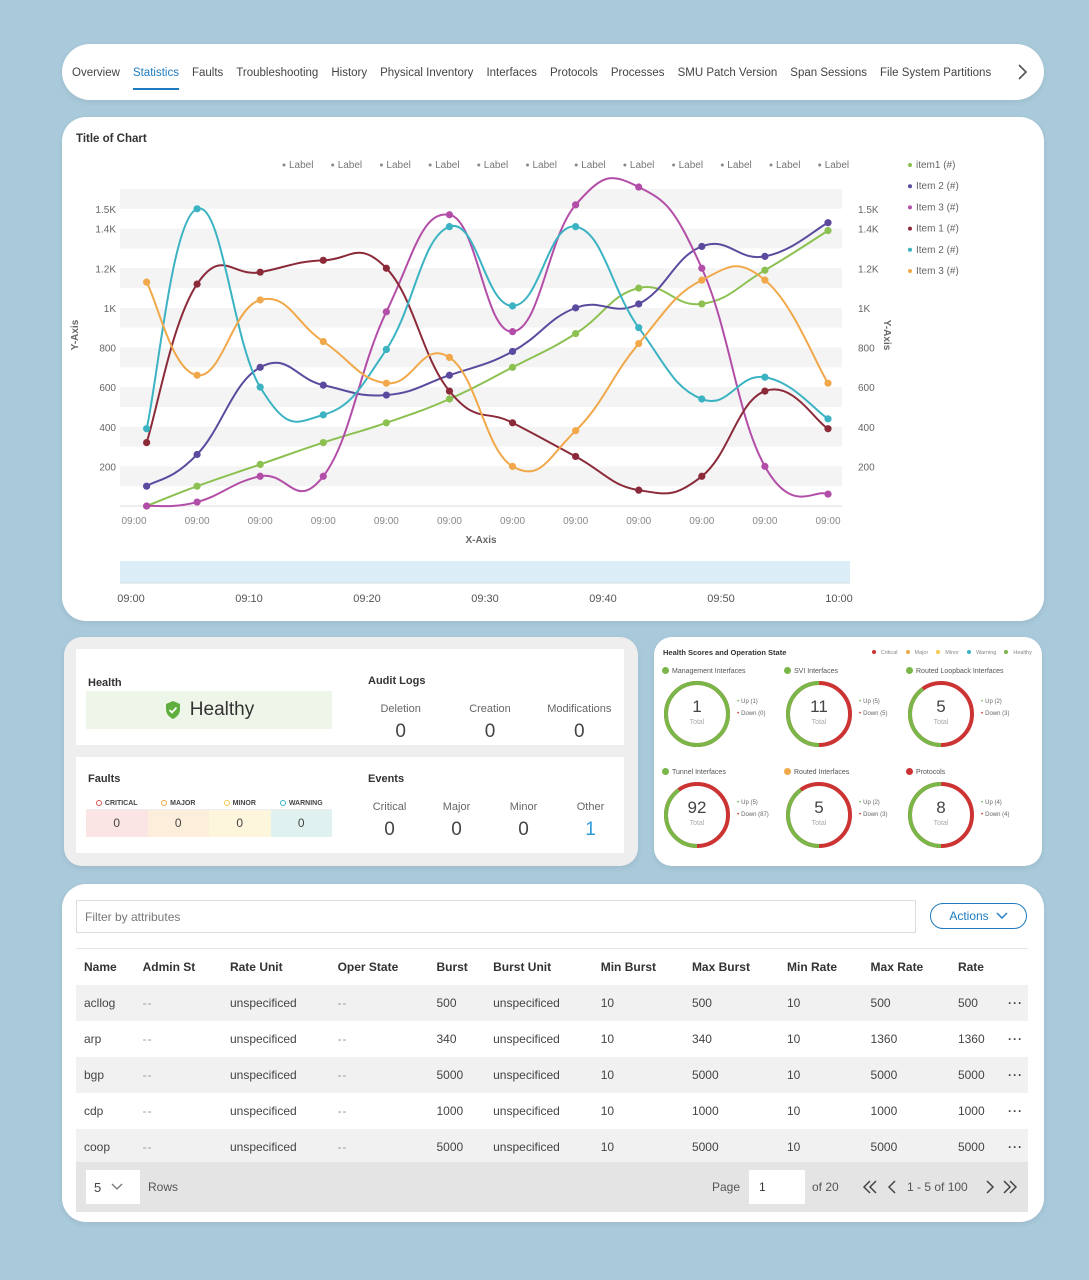  I want to click on gauge-svi-interfaces: SVI Interfaces 11 Total Up (5) Down (5), so click(837, 713).